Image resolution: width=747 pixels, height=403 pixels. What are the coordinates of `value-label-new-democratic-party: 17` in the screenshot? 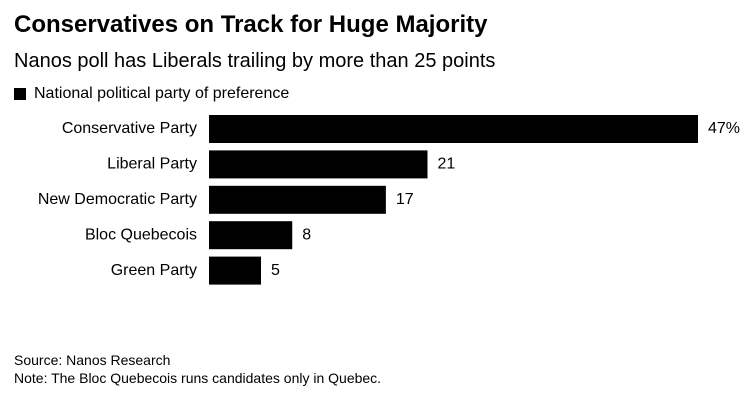 It's located at (405, 199).